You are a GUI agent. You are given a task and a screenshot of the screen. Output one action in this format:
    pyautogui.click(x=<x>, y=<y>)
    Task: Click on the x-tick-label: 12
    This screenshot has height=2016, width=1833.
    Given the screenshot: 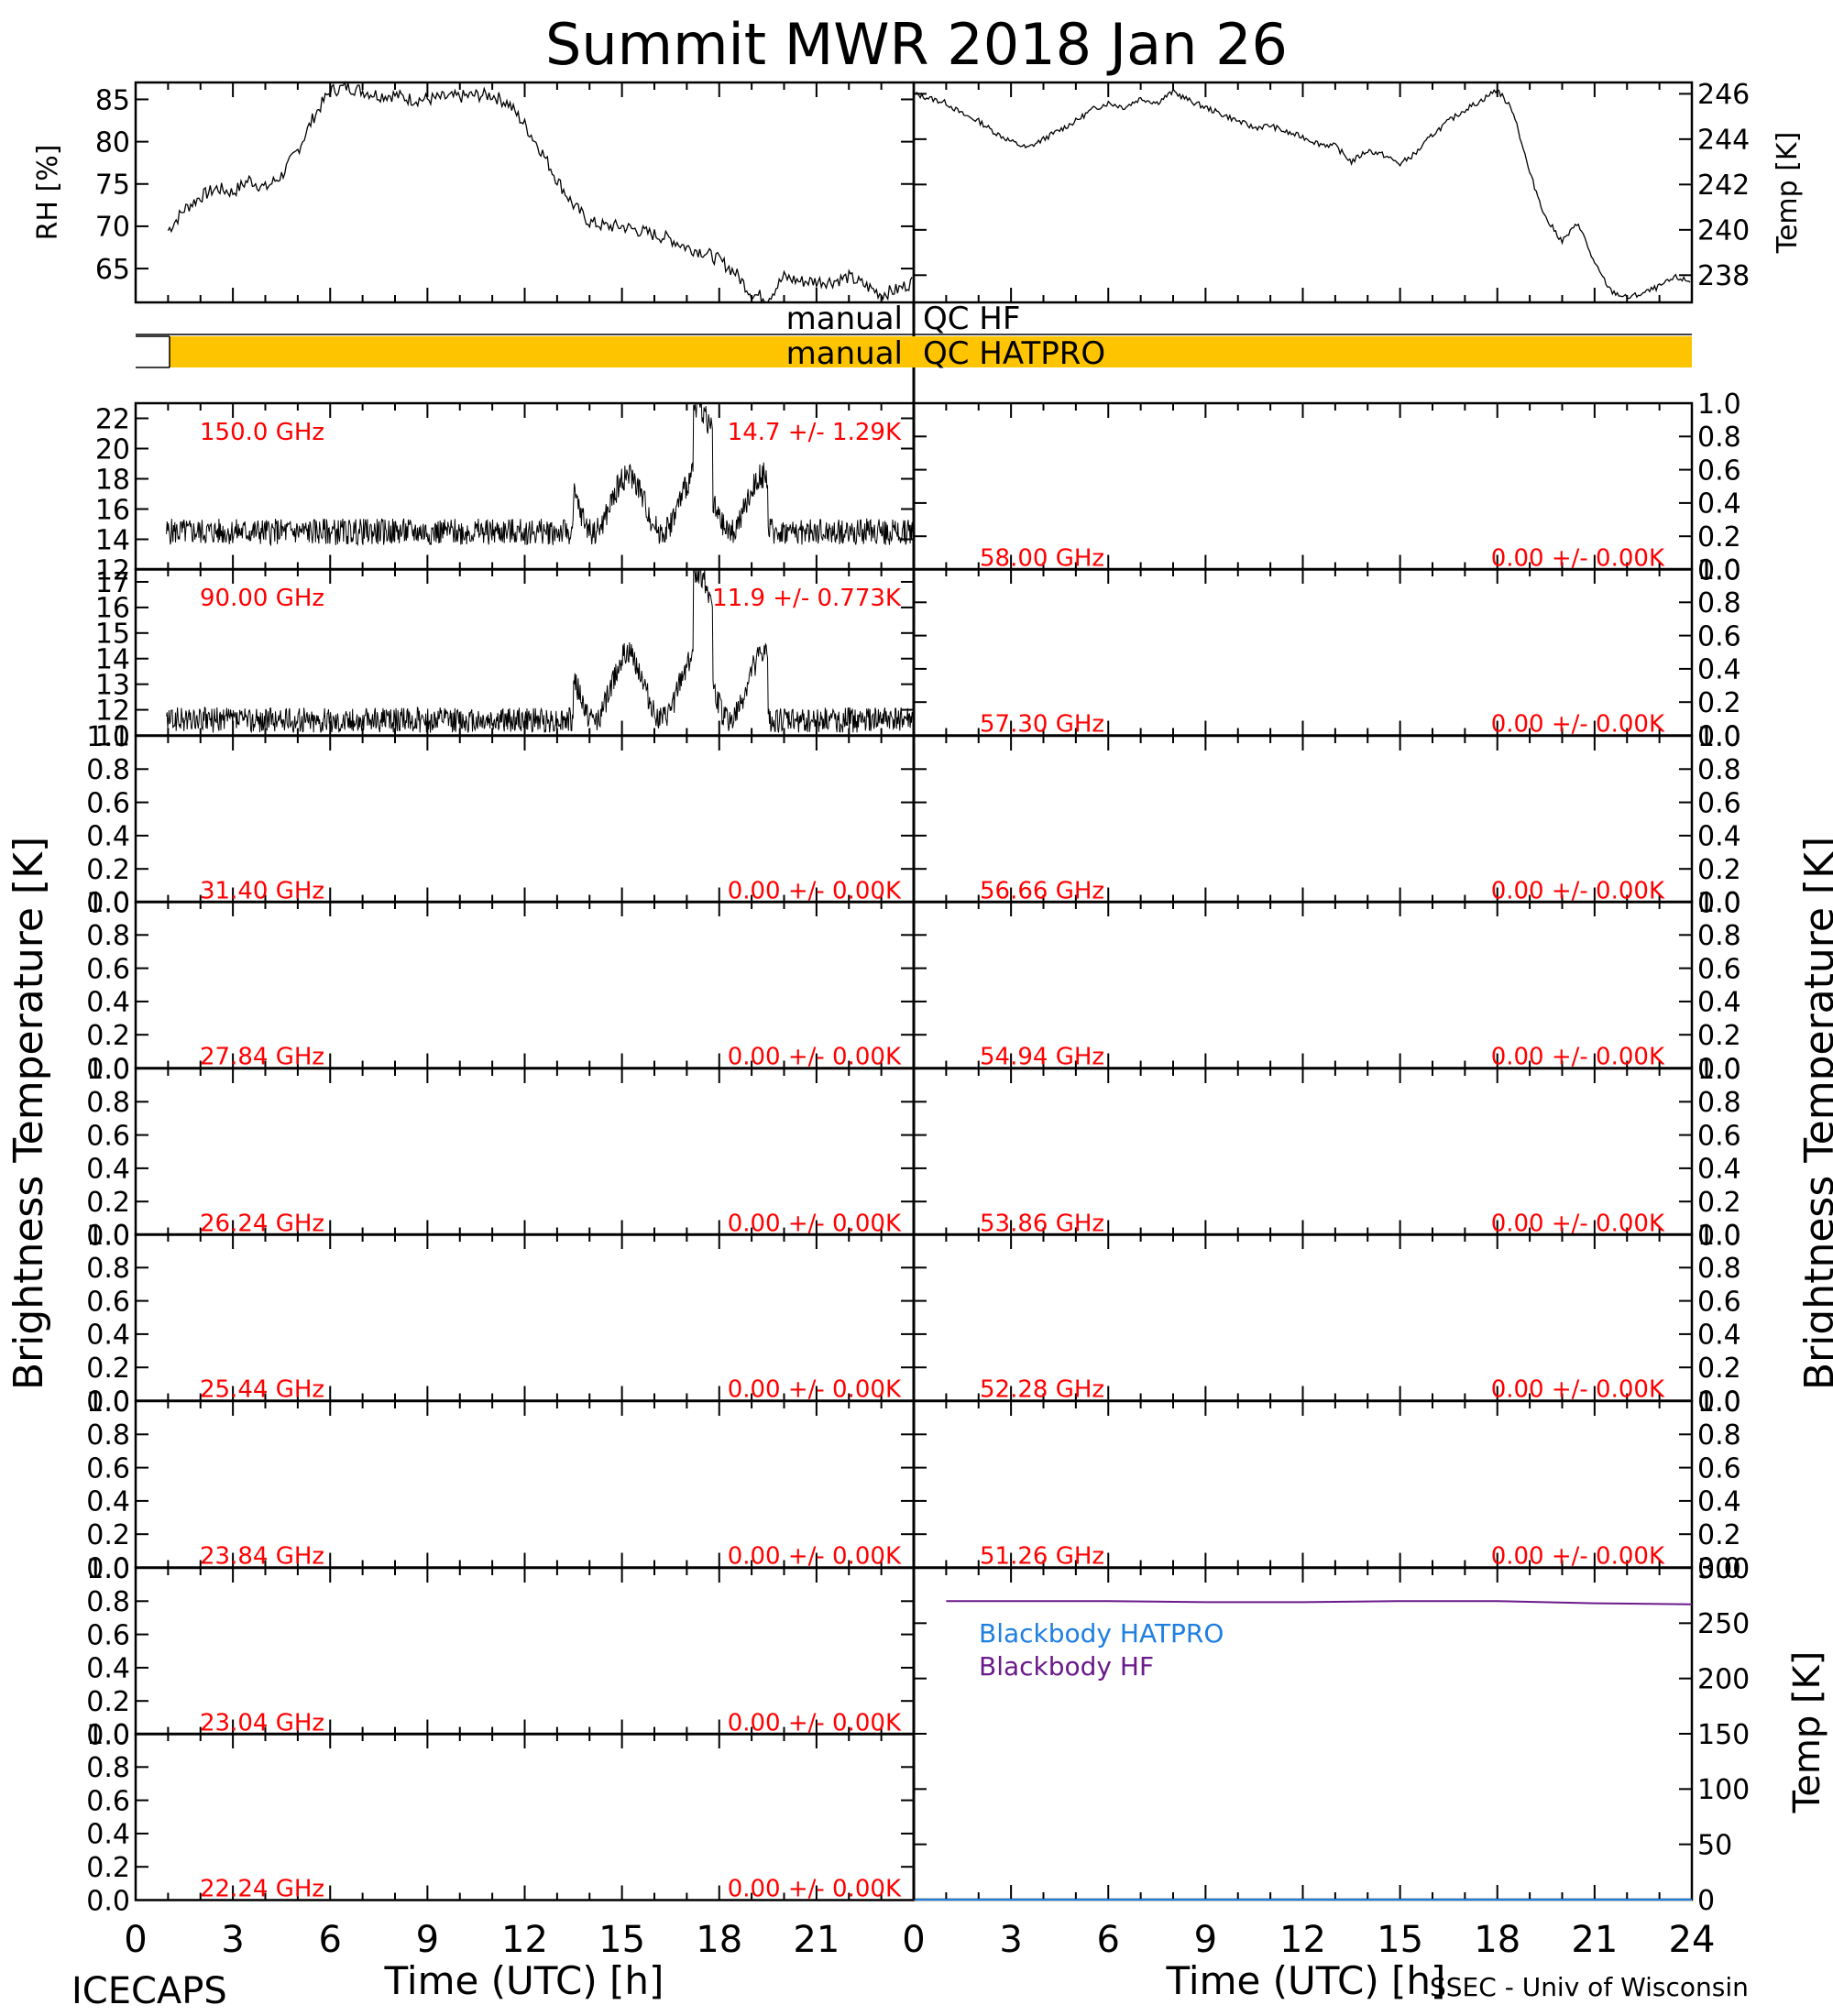 What is the action you would take?
    pyautogui.click(x=524, y=1940)
    